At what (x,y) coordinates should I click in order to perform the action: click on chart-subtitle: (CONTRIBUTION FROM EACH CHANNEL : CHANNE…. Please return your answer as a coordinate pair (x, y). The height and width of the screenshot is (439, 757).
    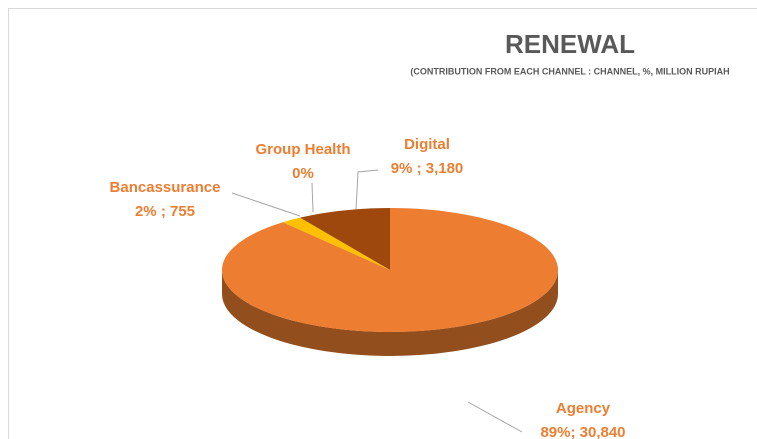
    Looking at the image, I should click on (569, 71).